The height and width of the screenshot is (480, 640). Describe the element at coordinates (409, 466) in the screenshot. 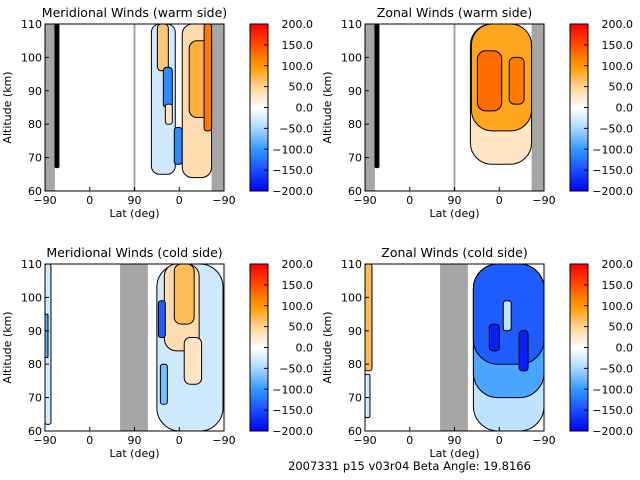

I see `footer-text: 2007331 p15 v03r04 Beta Angle: 19.8166` at that location.